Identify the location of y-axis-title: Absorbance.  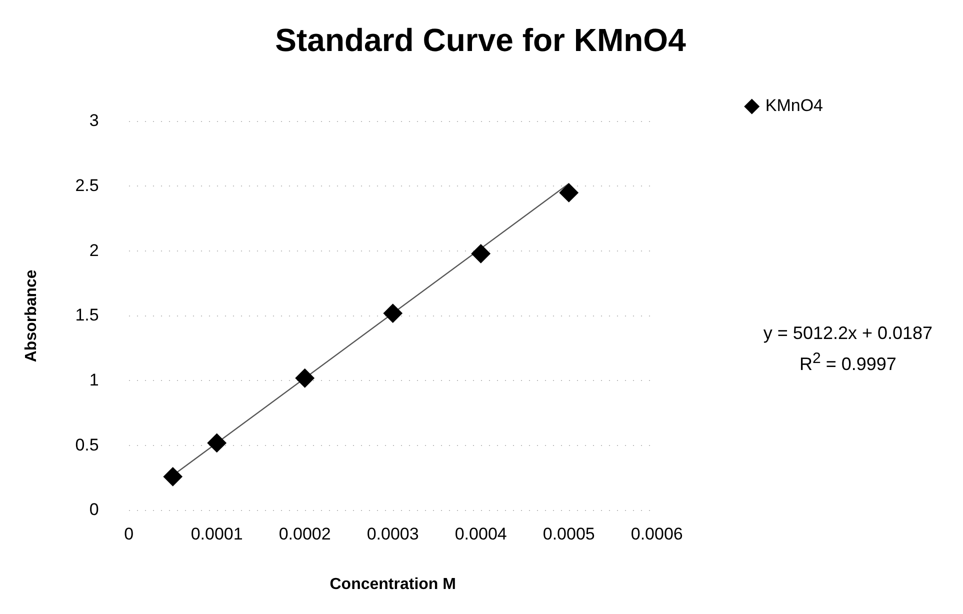
(31, 316).